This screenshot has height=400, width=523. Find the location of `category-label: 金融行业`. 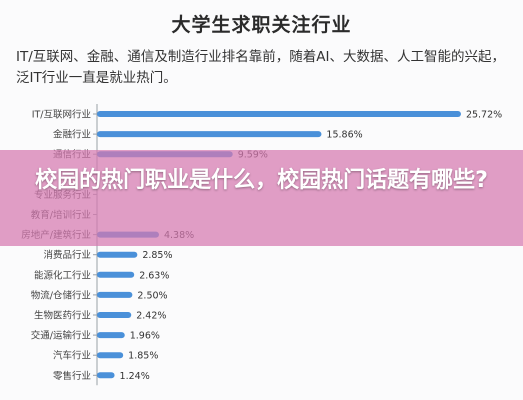

category-label: 金融行业 is located at coordinates (72, 135).